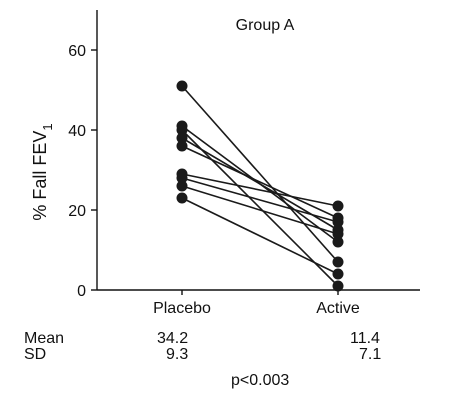 This screenshot has height=403, width=454. I want to click on x-tick-label: Active, so click(338, 308).